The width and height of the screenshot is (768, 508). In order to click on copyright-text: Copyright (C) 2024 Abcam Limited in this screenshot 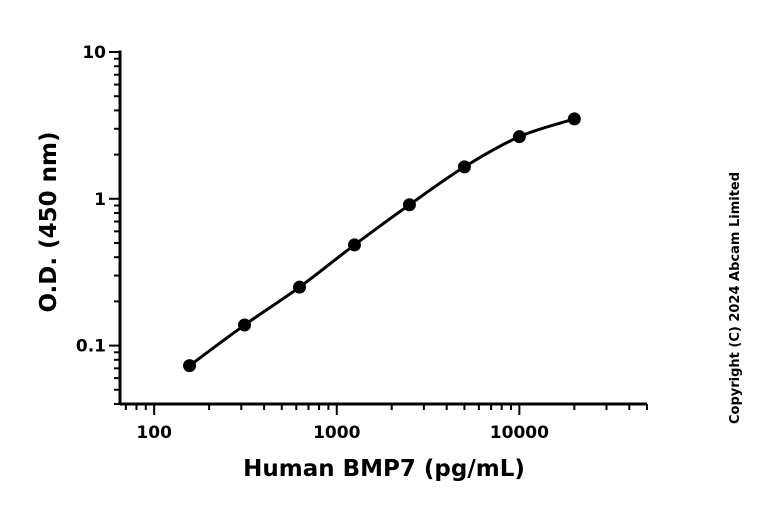, I will do `click(735, 298)`.